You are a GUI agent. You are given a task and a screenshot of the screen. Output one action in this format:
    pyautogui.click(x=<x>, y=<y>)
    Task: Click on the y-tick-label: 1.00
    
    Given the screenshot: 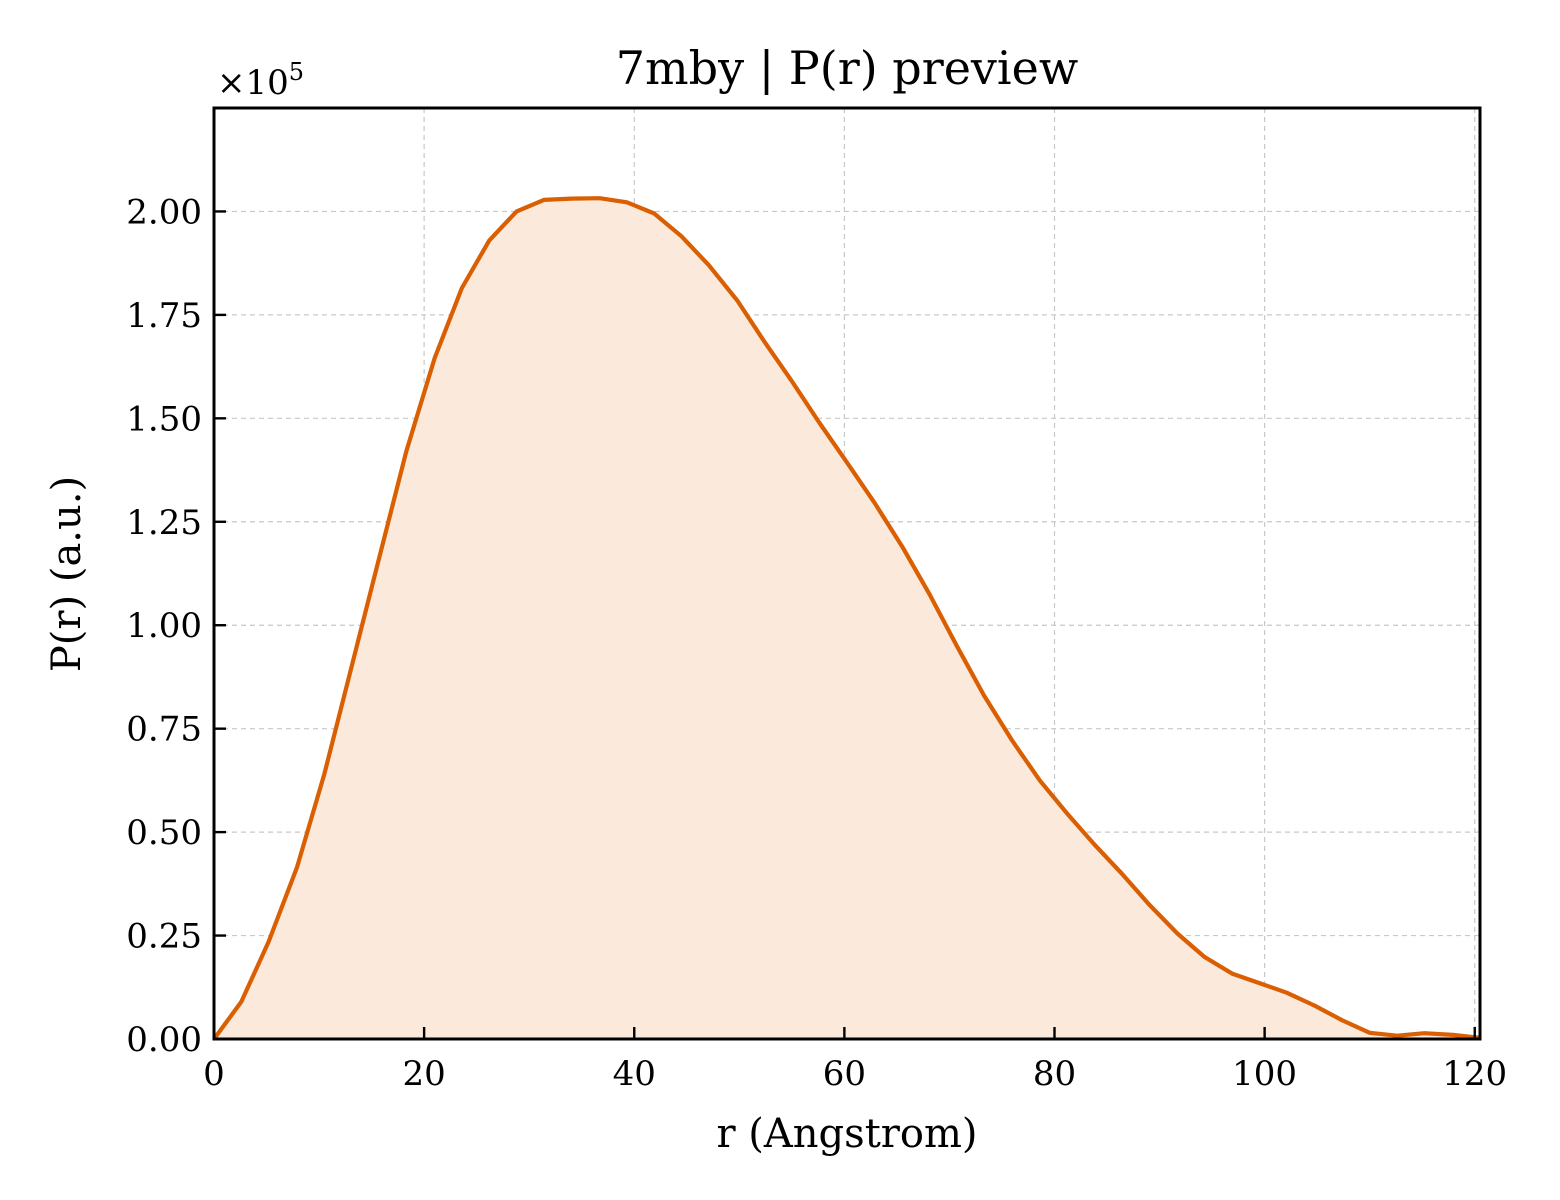 What is the action you would take?
    pyautogui.click(x=164, y=626)
    